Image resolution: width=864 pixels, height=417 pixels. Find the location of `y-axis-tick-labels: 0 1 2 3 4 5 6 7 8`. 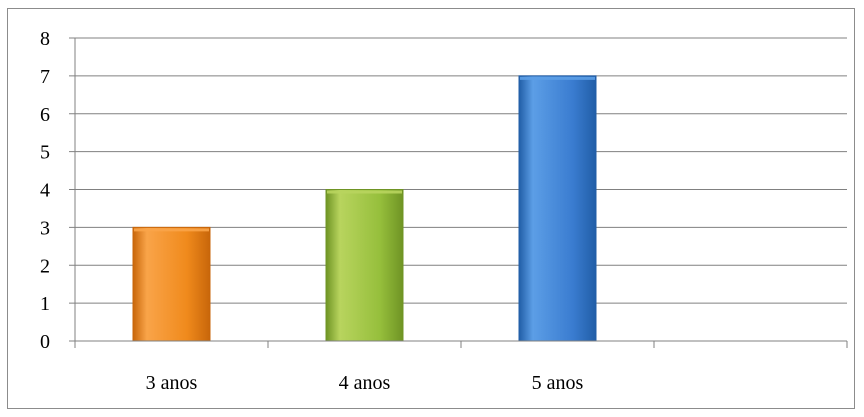

y-axis-tick-labels: 0 1 2 3 4 5 6 7 8 is located at coordinates (45, 190).